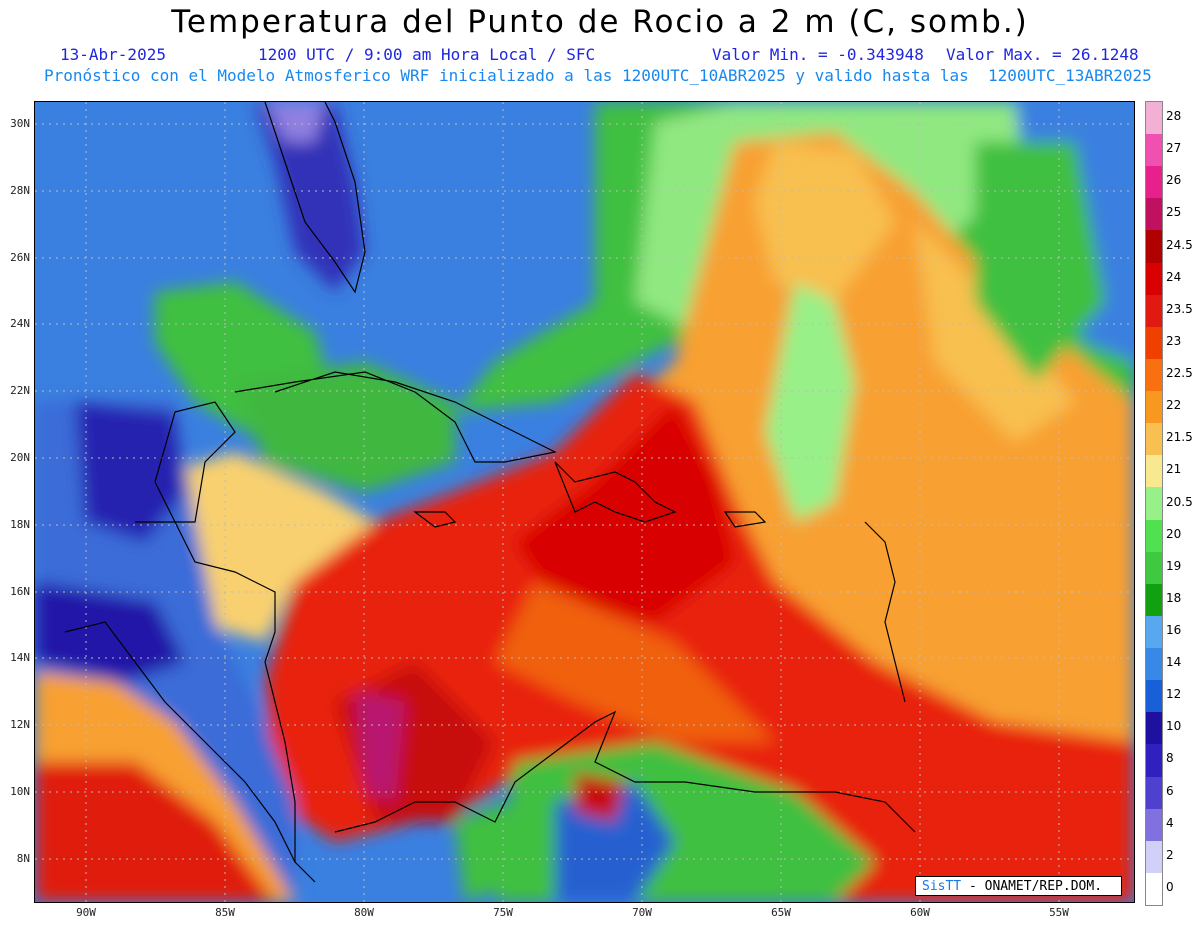 The height and width of the screenshot is (927, 1200). I want to click on lon-label: 85W, so click(225, 912).